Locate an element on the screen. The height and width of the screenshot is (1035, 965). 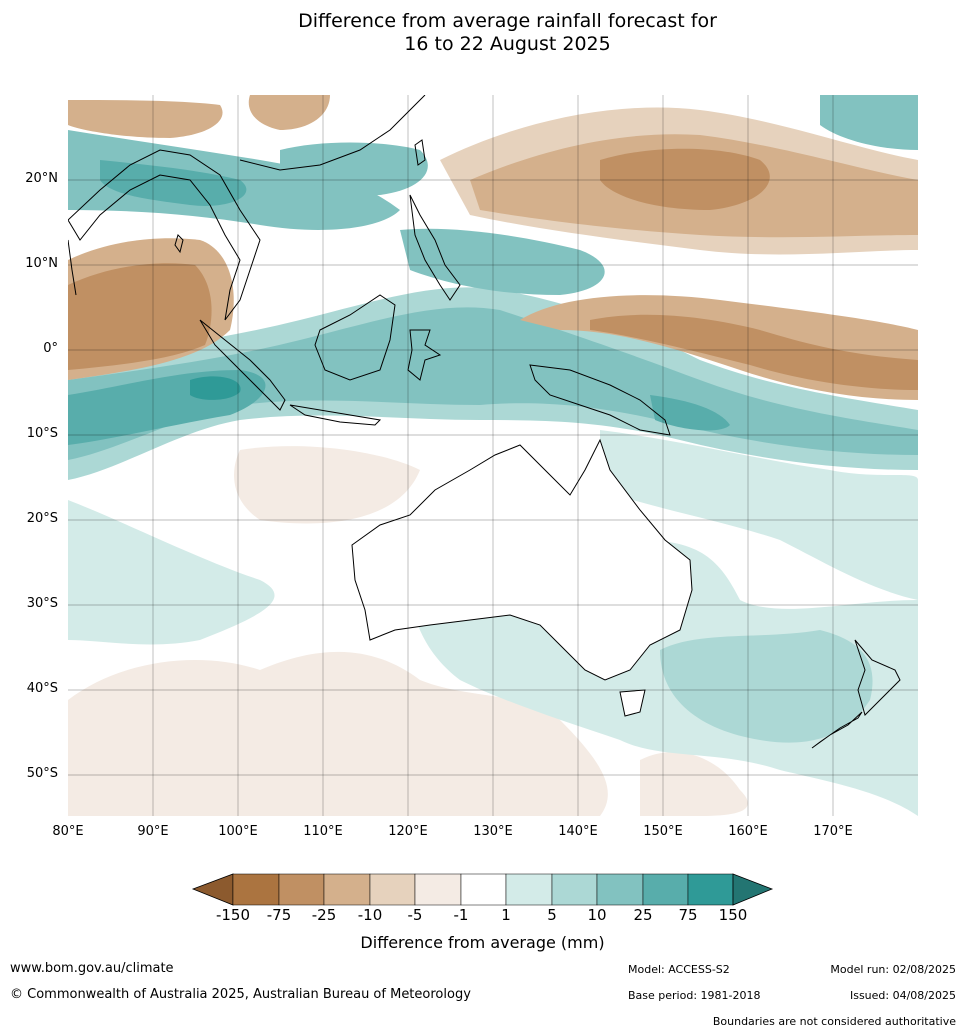
anomaly-region-dry-equatorial-core is located at coordinates (754, 352).